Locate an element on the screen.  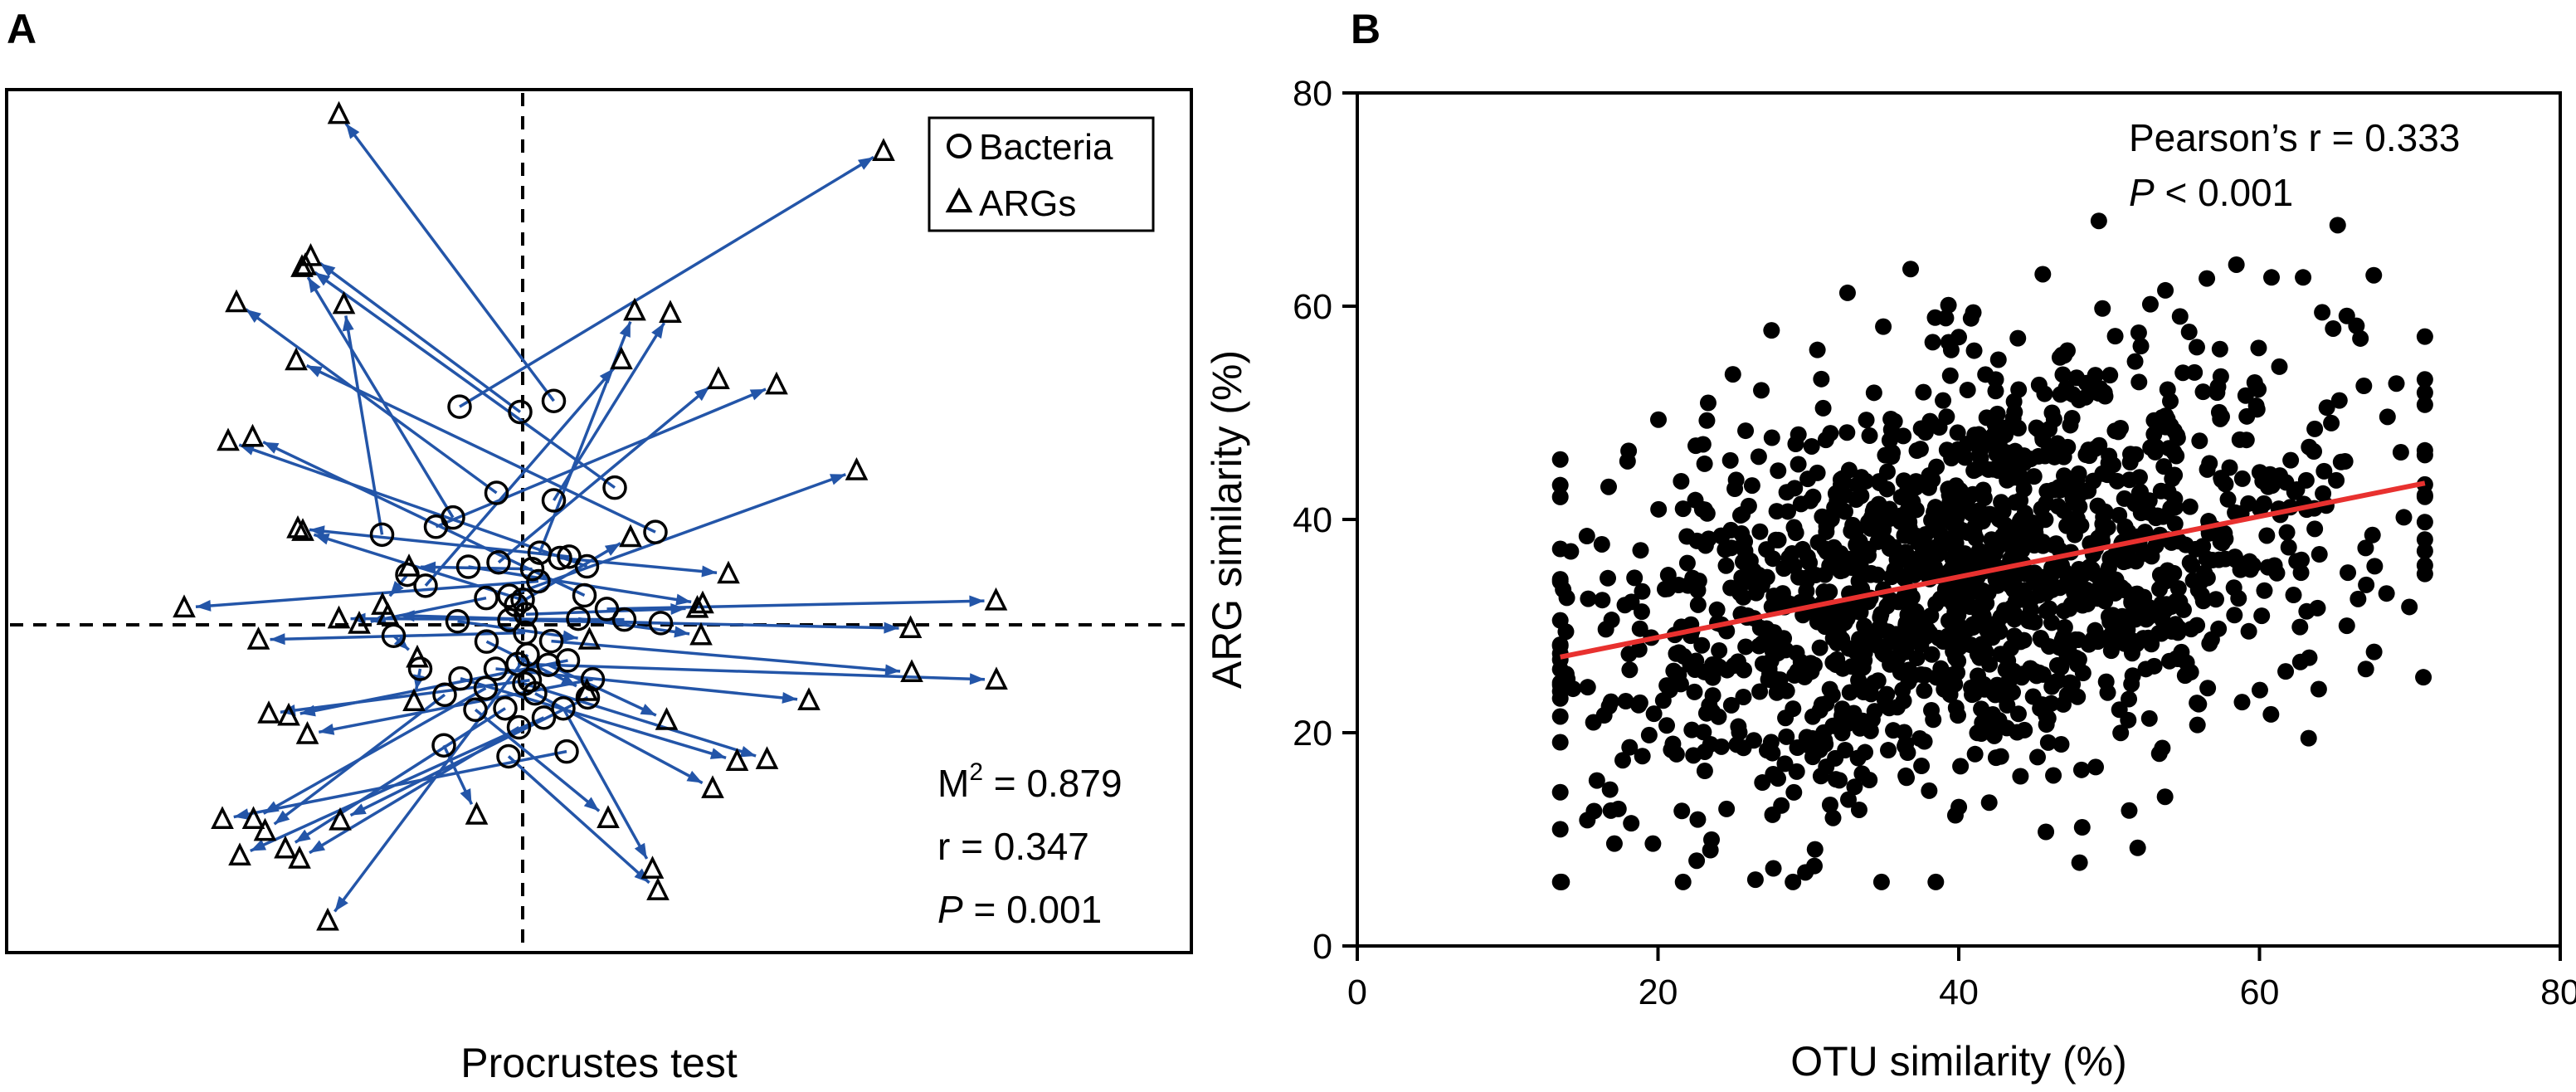
stat-m2: M2 = 0.879 is located at coordinates (1029, 781).